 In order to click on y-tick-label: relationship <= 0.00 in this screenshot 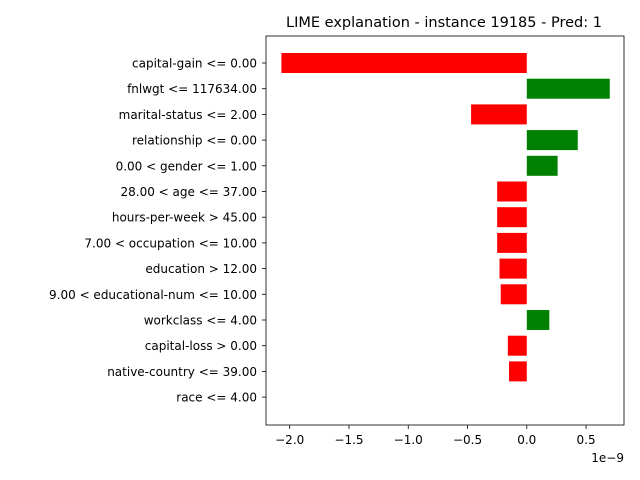, I will do `click(194, 141)`.